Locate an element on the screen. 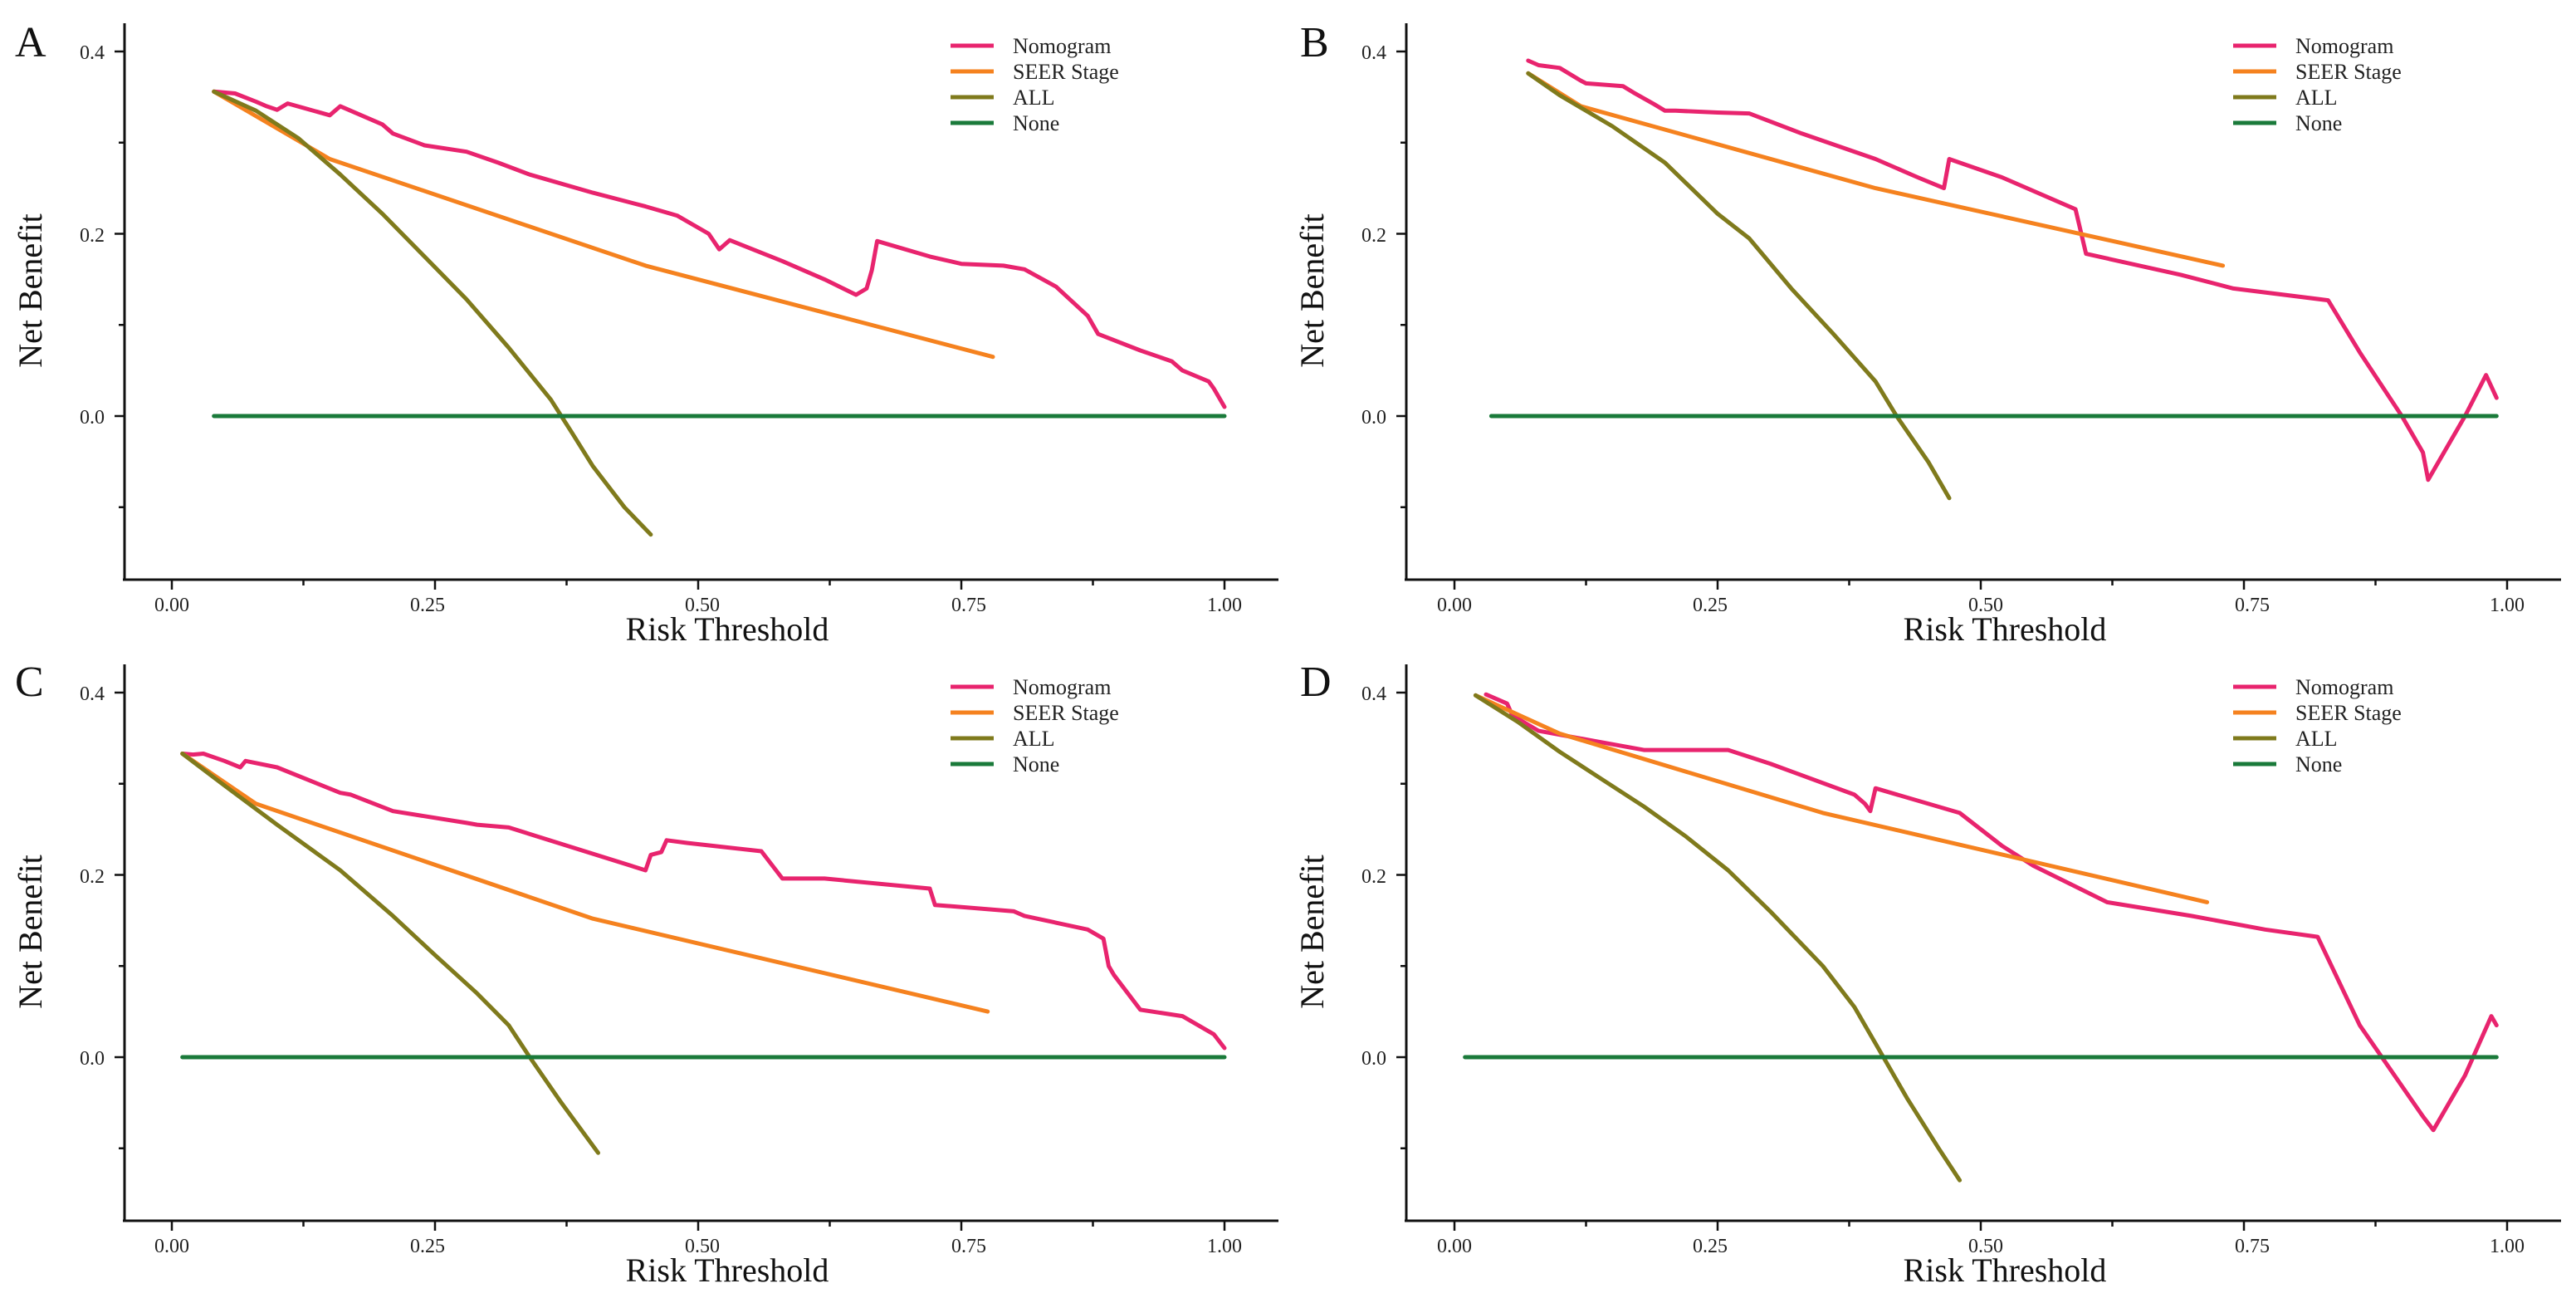 The width and height of the screenshot is (2576, 1298). x-tick-label-c-3: 0.75 is located at coordinates (968, 1246).